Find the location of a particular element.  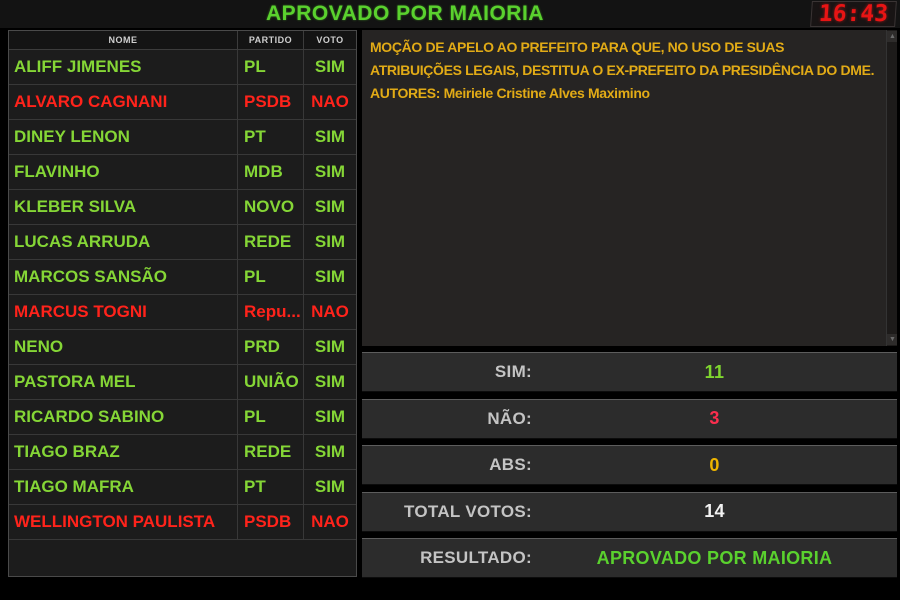

table-row: RICARDO SABINO PL SIM is located at coordinates (182, 417).